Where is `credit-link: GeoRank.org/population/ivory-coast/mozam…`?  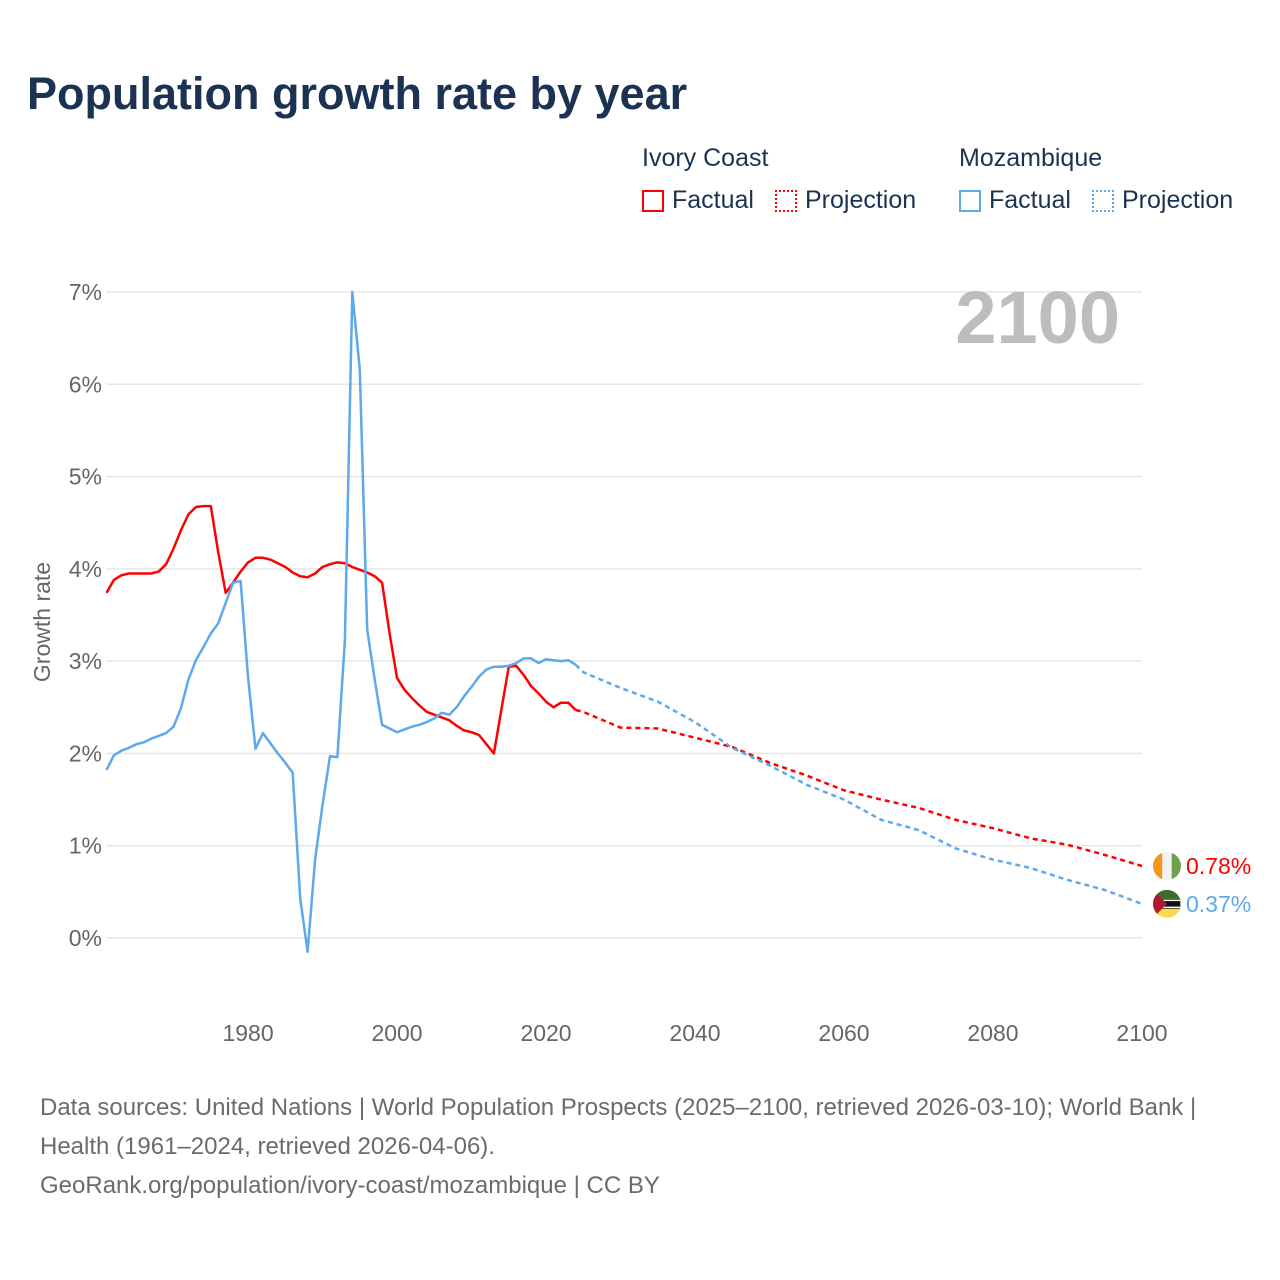
credit-link: GeoRank.org/population/ivory-coast/mozam… is located at coordinates (350, 1185).